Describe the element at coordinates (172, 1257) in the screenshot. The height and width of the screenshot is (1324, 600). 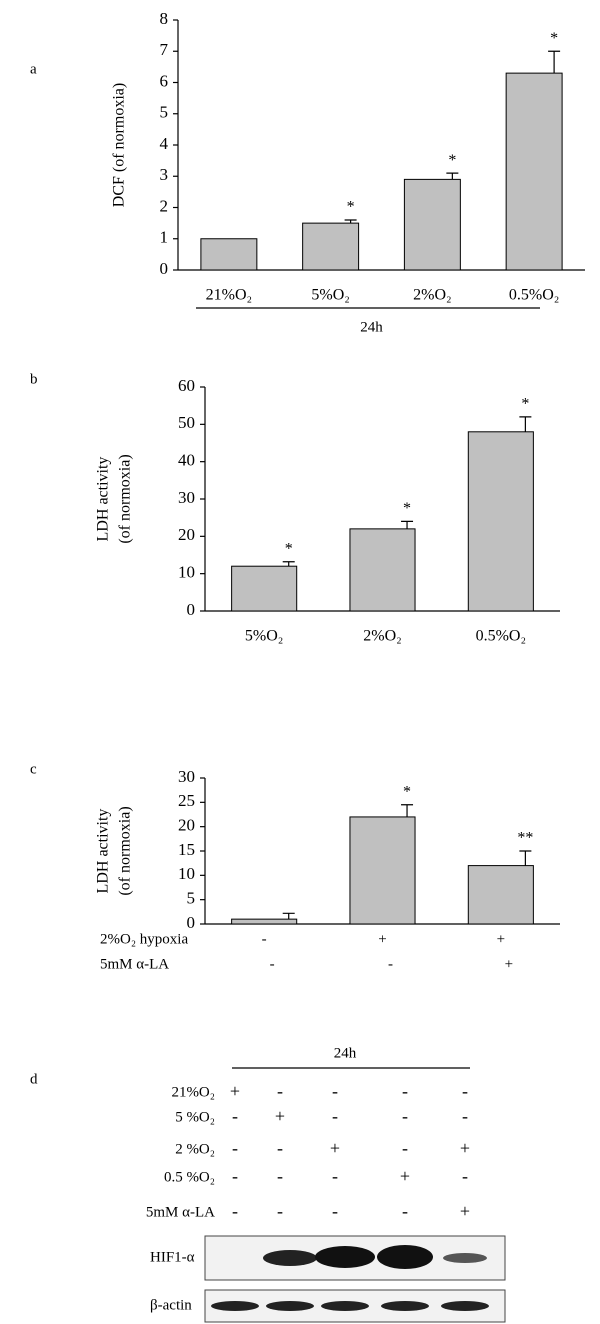
I see `band-label: HIF1-α` at that location.